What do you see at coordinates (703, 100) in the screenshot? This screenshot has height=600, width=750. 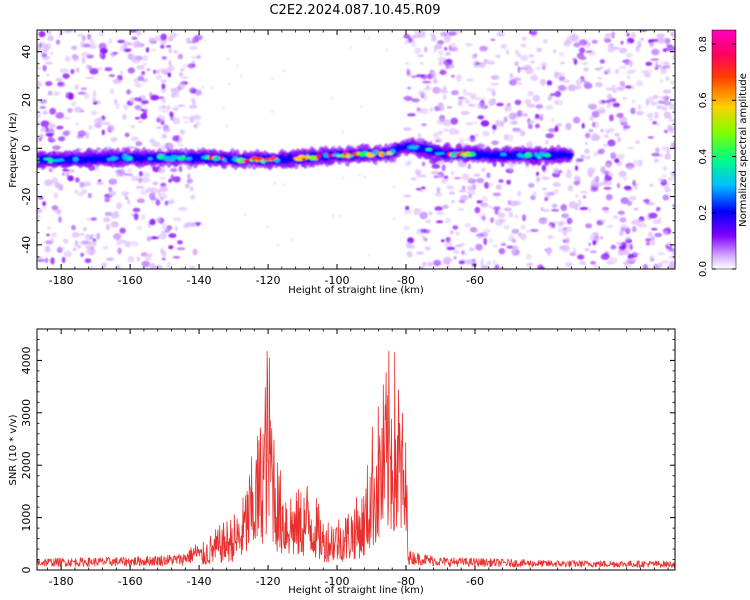 I see `colorbar-tick-label: 0.6` at bounding box center [703, 100].